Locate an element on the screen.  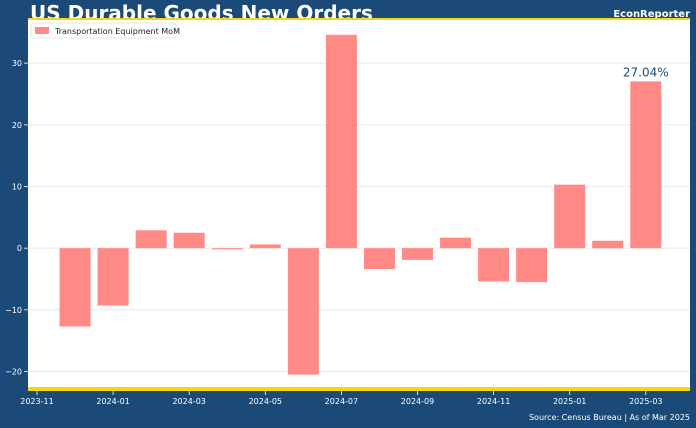
x-tick-label: 2025-01 is located at coordinates (569, 401).